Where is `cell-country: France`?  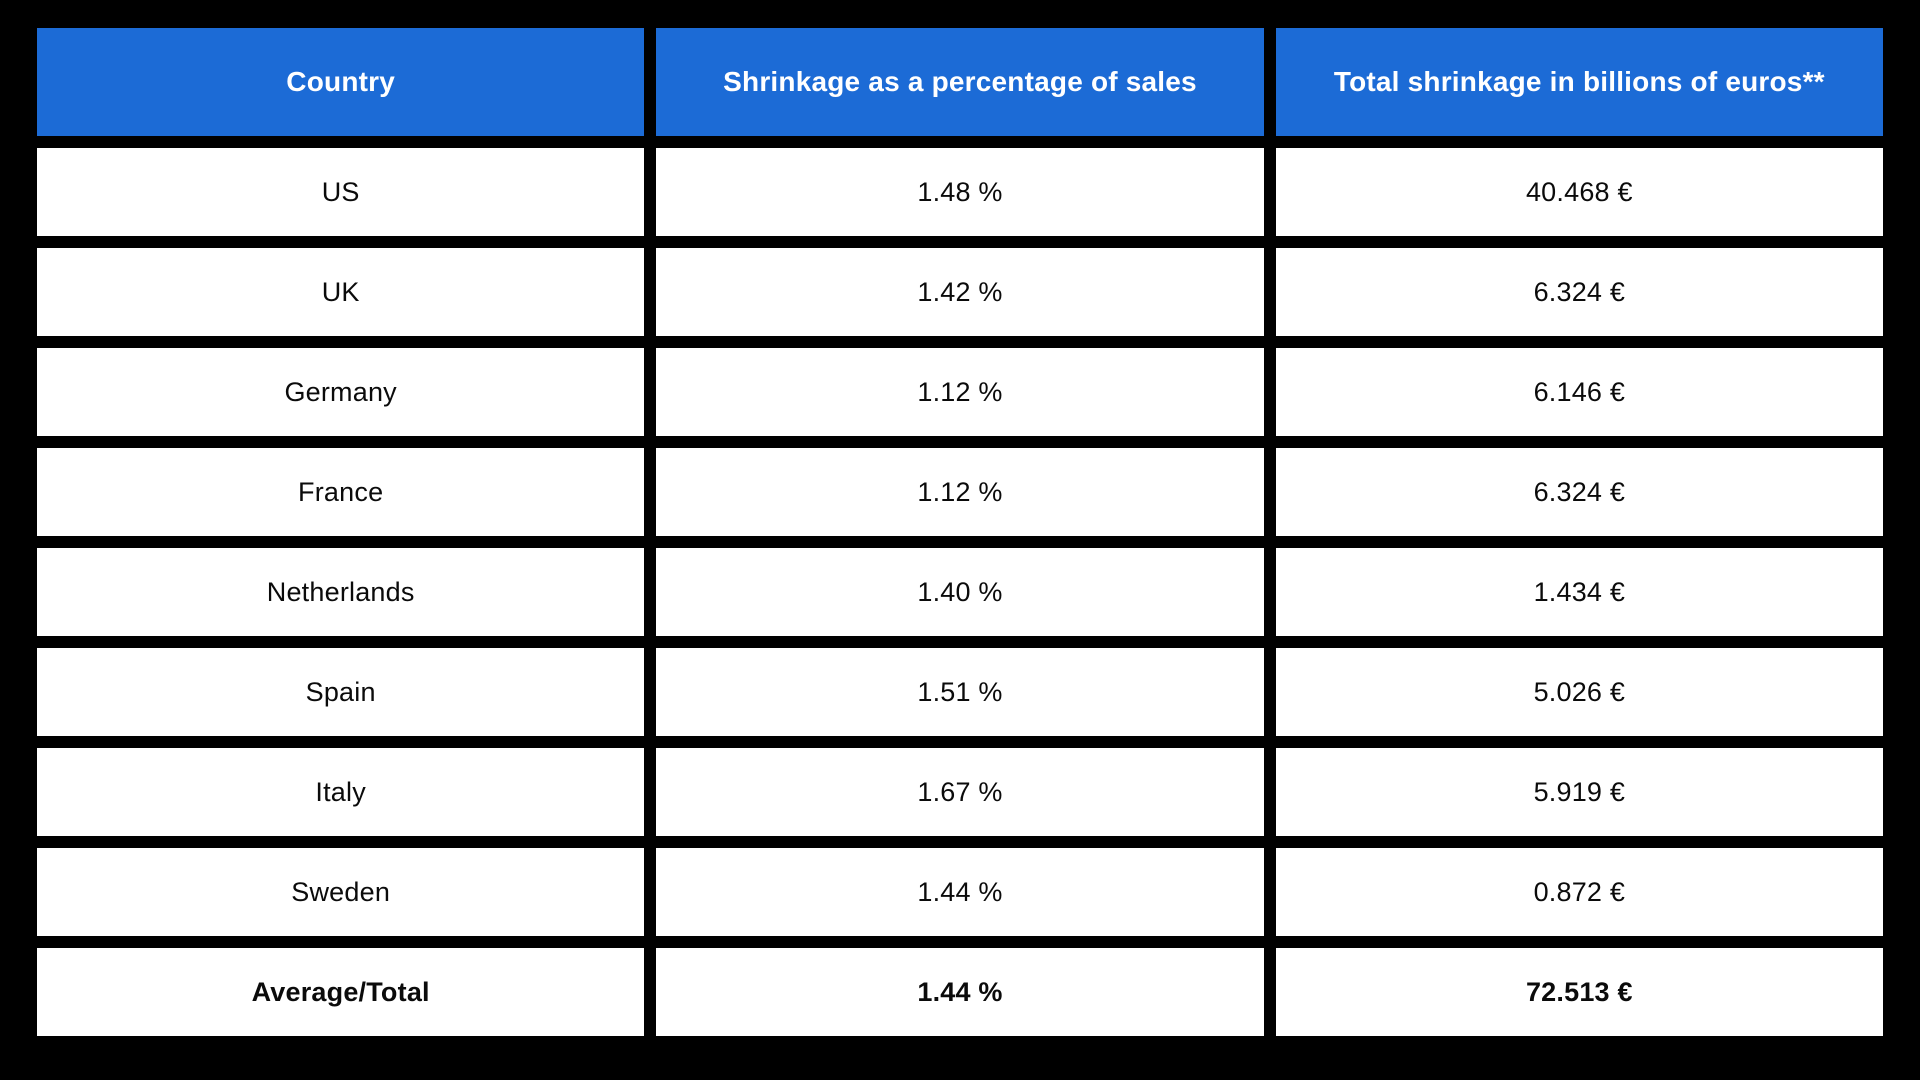
cell-country: France is located at coordinates (341, 492).